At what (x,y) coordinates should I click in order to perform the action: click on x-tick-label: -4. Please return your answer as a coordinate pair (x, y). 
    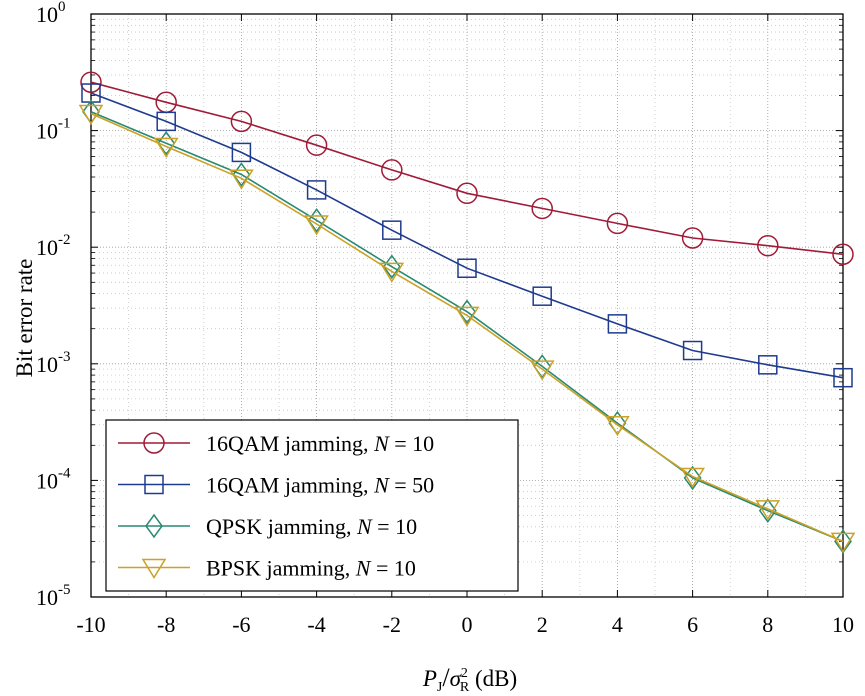
    Looking at the image, I should click on (316, 624).